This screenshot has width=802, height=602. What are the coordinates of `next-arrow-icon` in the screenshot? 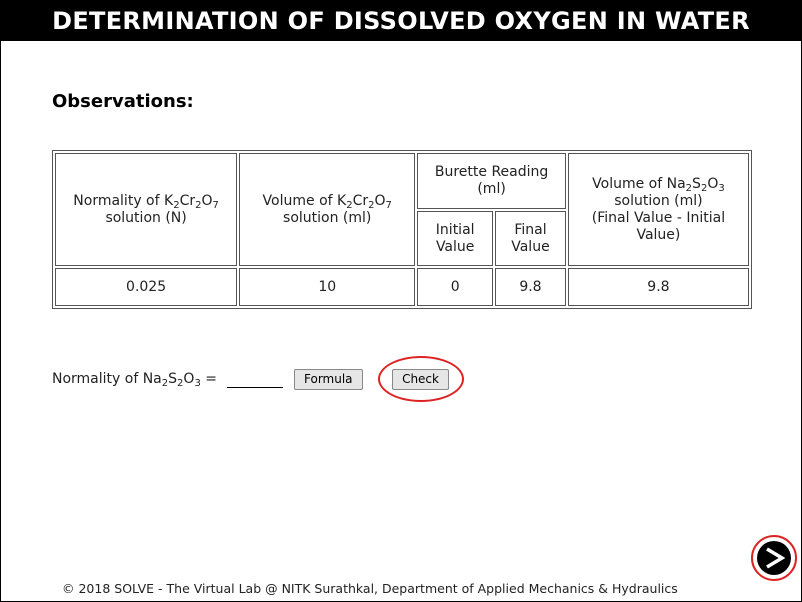 It's located at (775, 558).